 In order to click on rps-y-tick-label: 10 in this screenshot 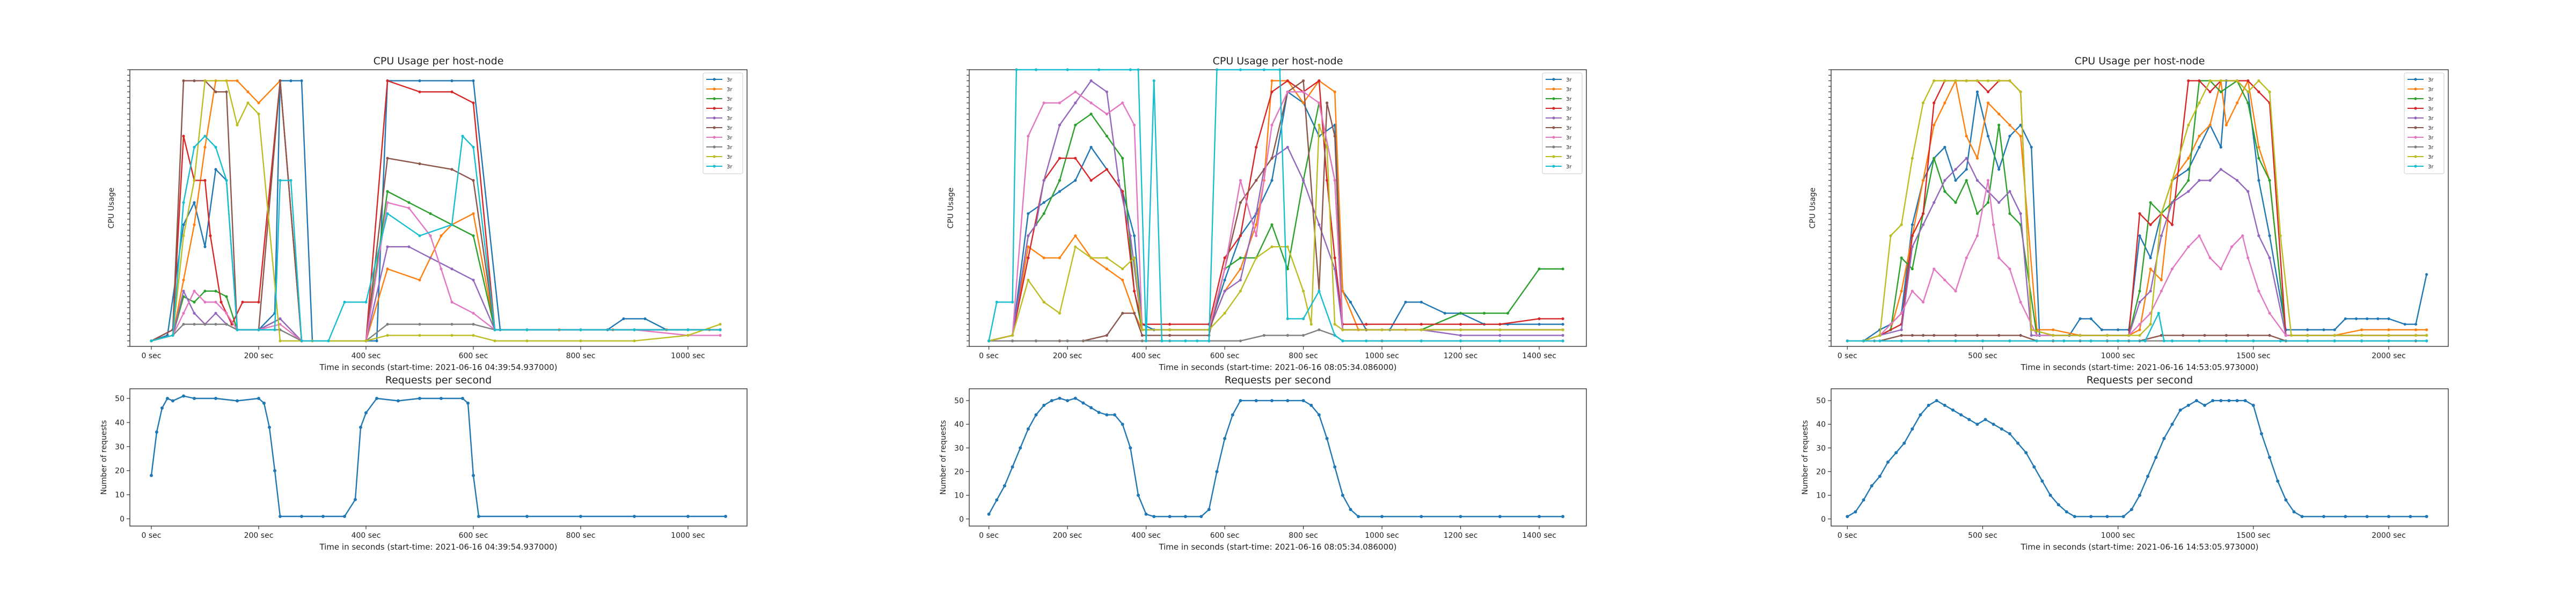, I will do `click(959, 496)`.